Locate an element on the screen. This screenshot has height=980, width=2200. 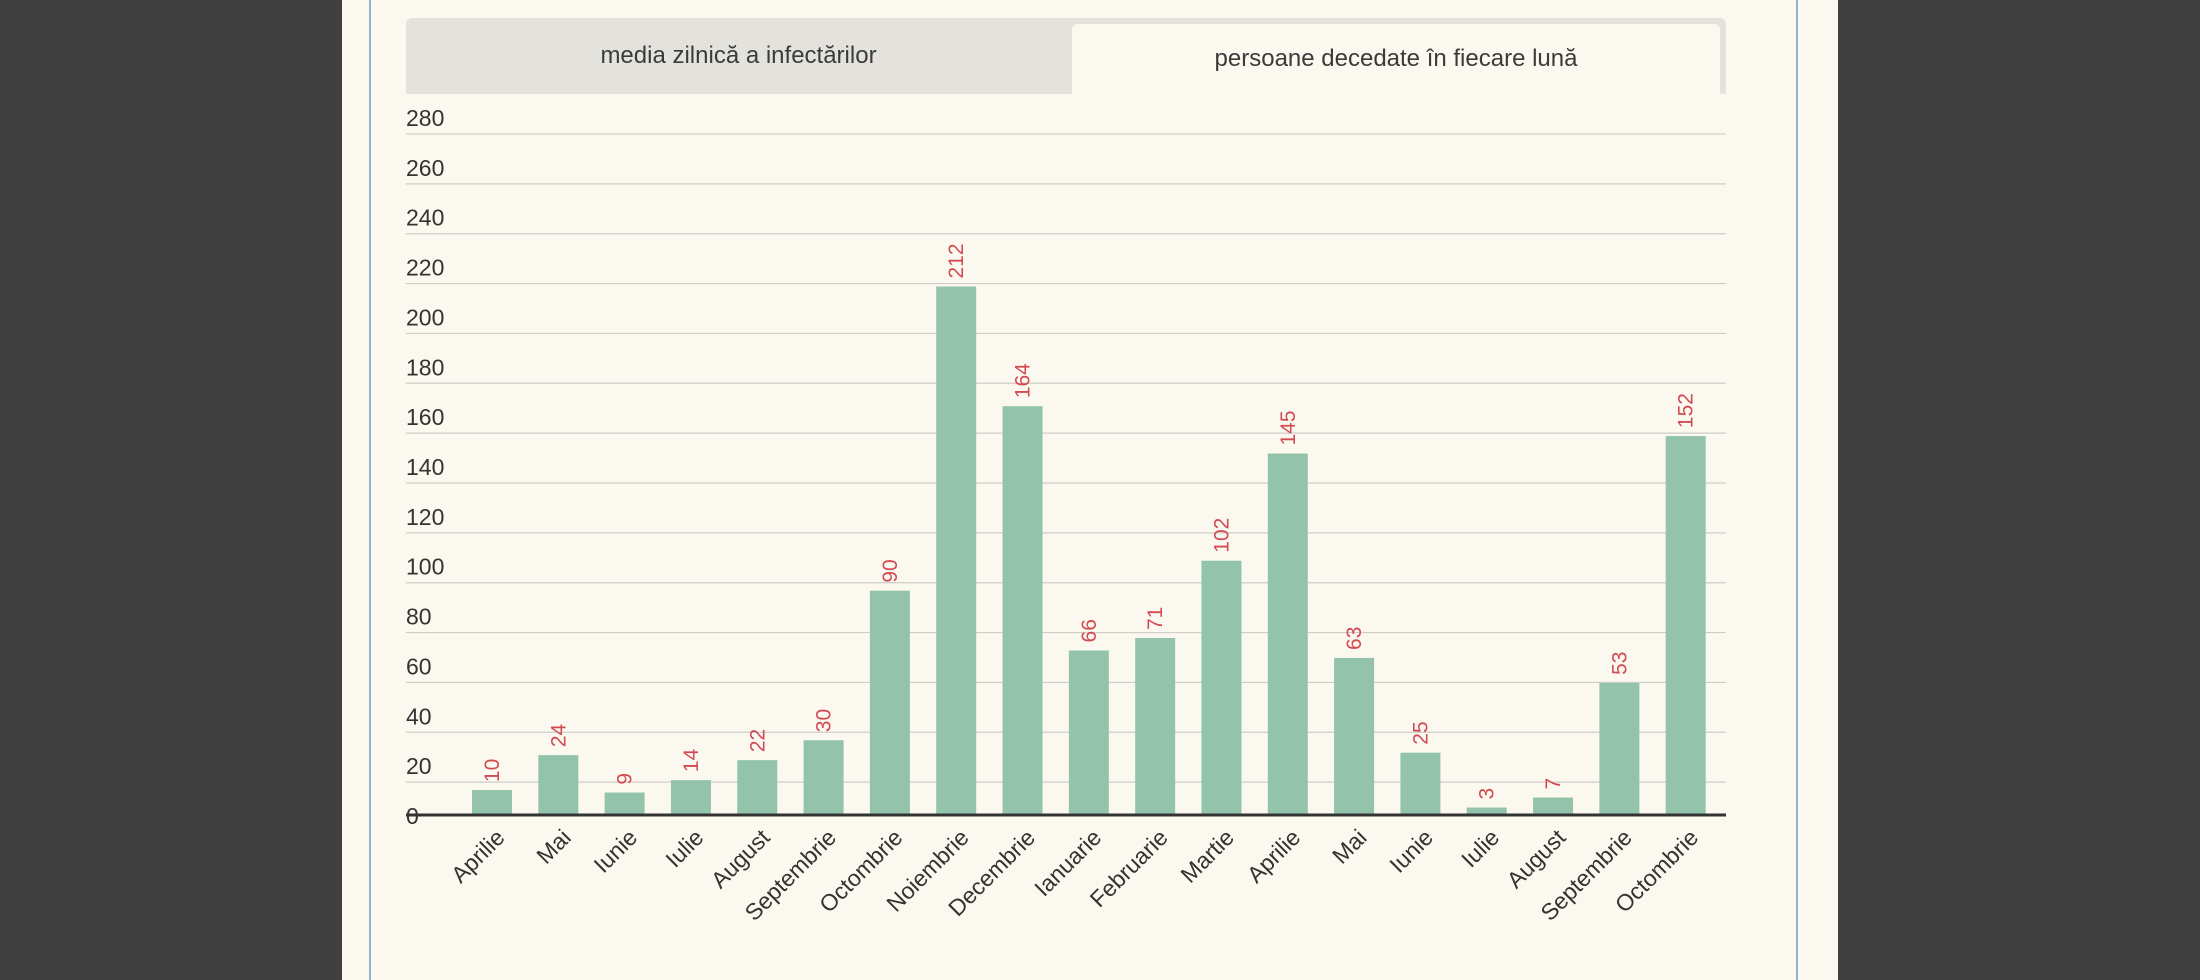
data-label: 3 is located at coordinates (1487, 794).